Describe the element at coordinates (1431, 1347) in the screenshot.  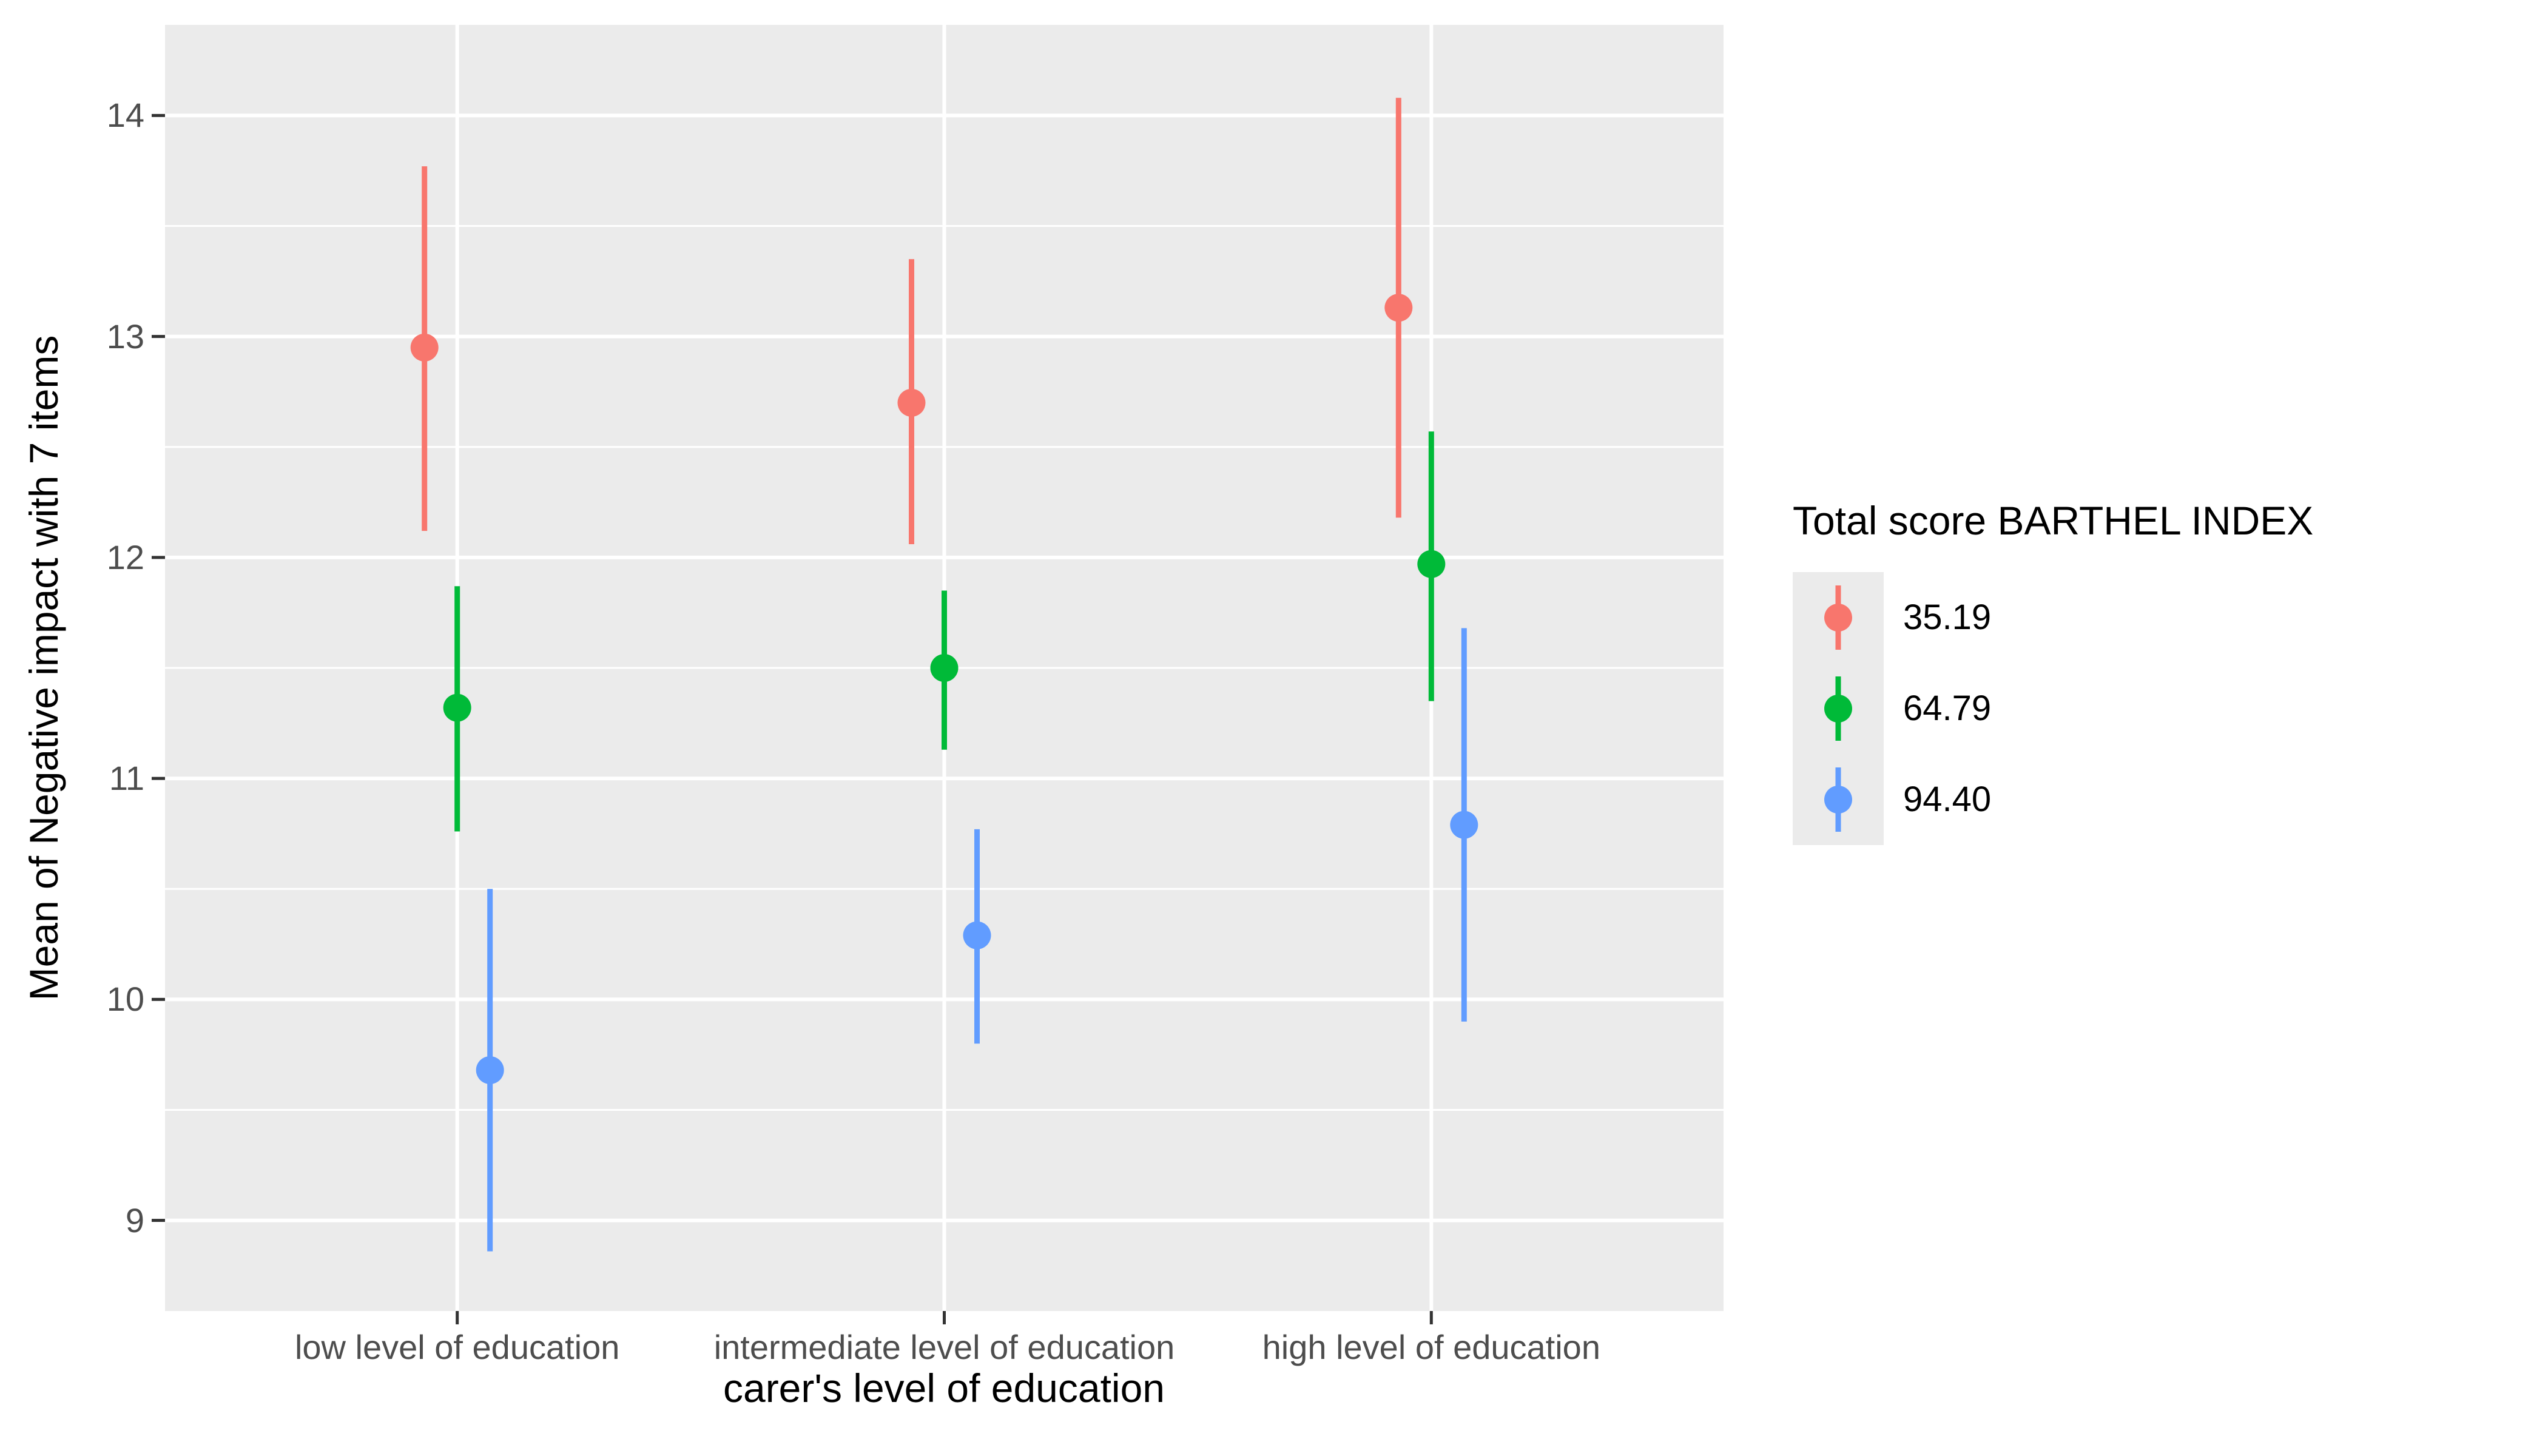
I see `x-tick-label: high level of education` at that location.